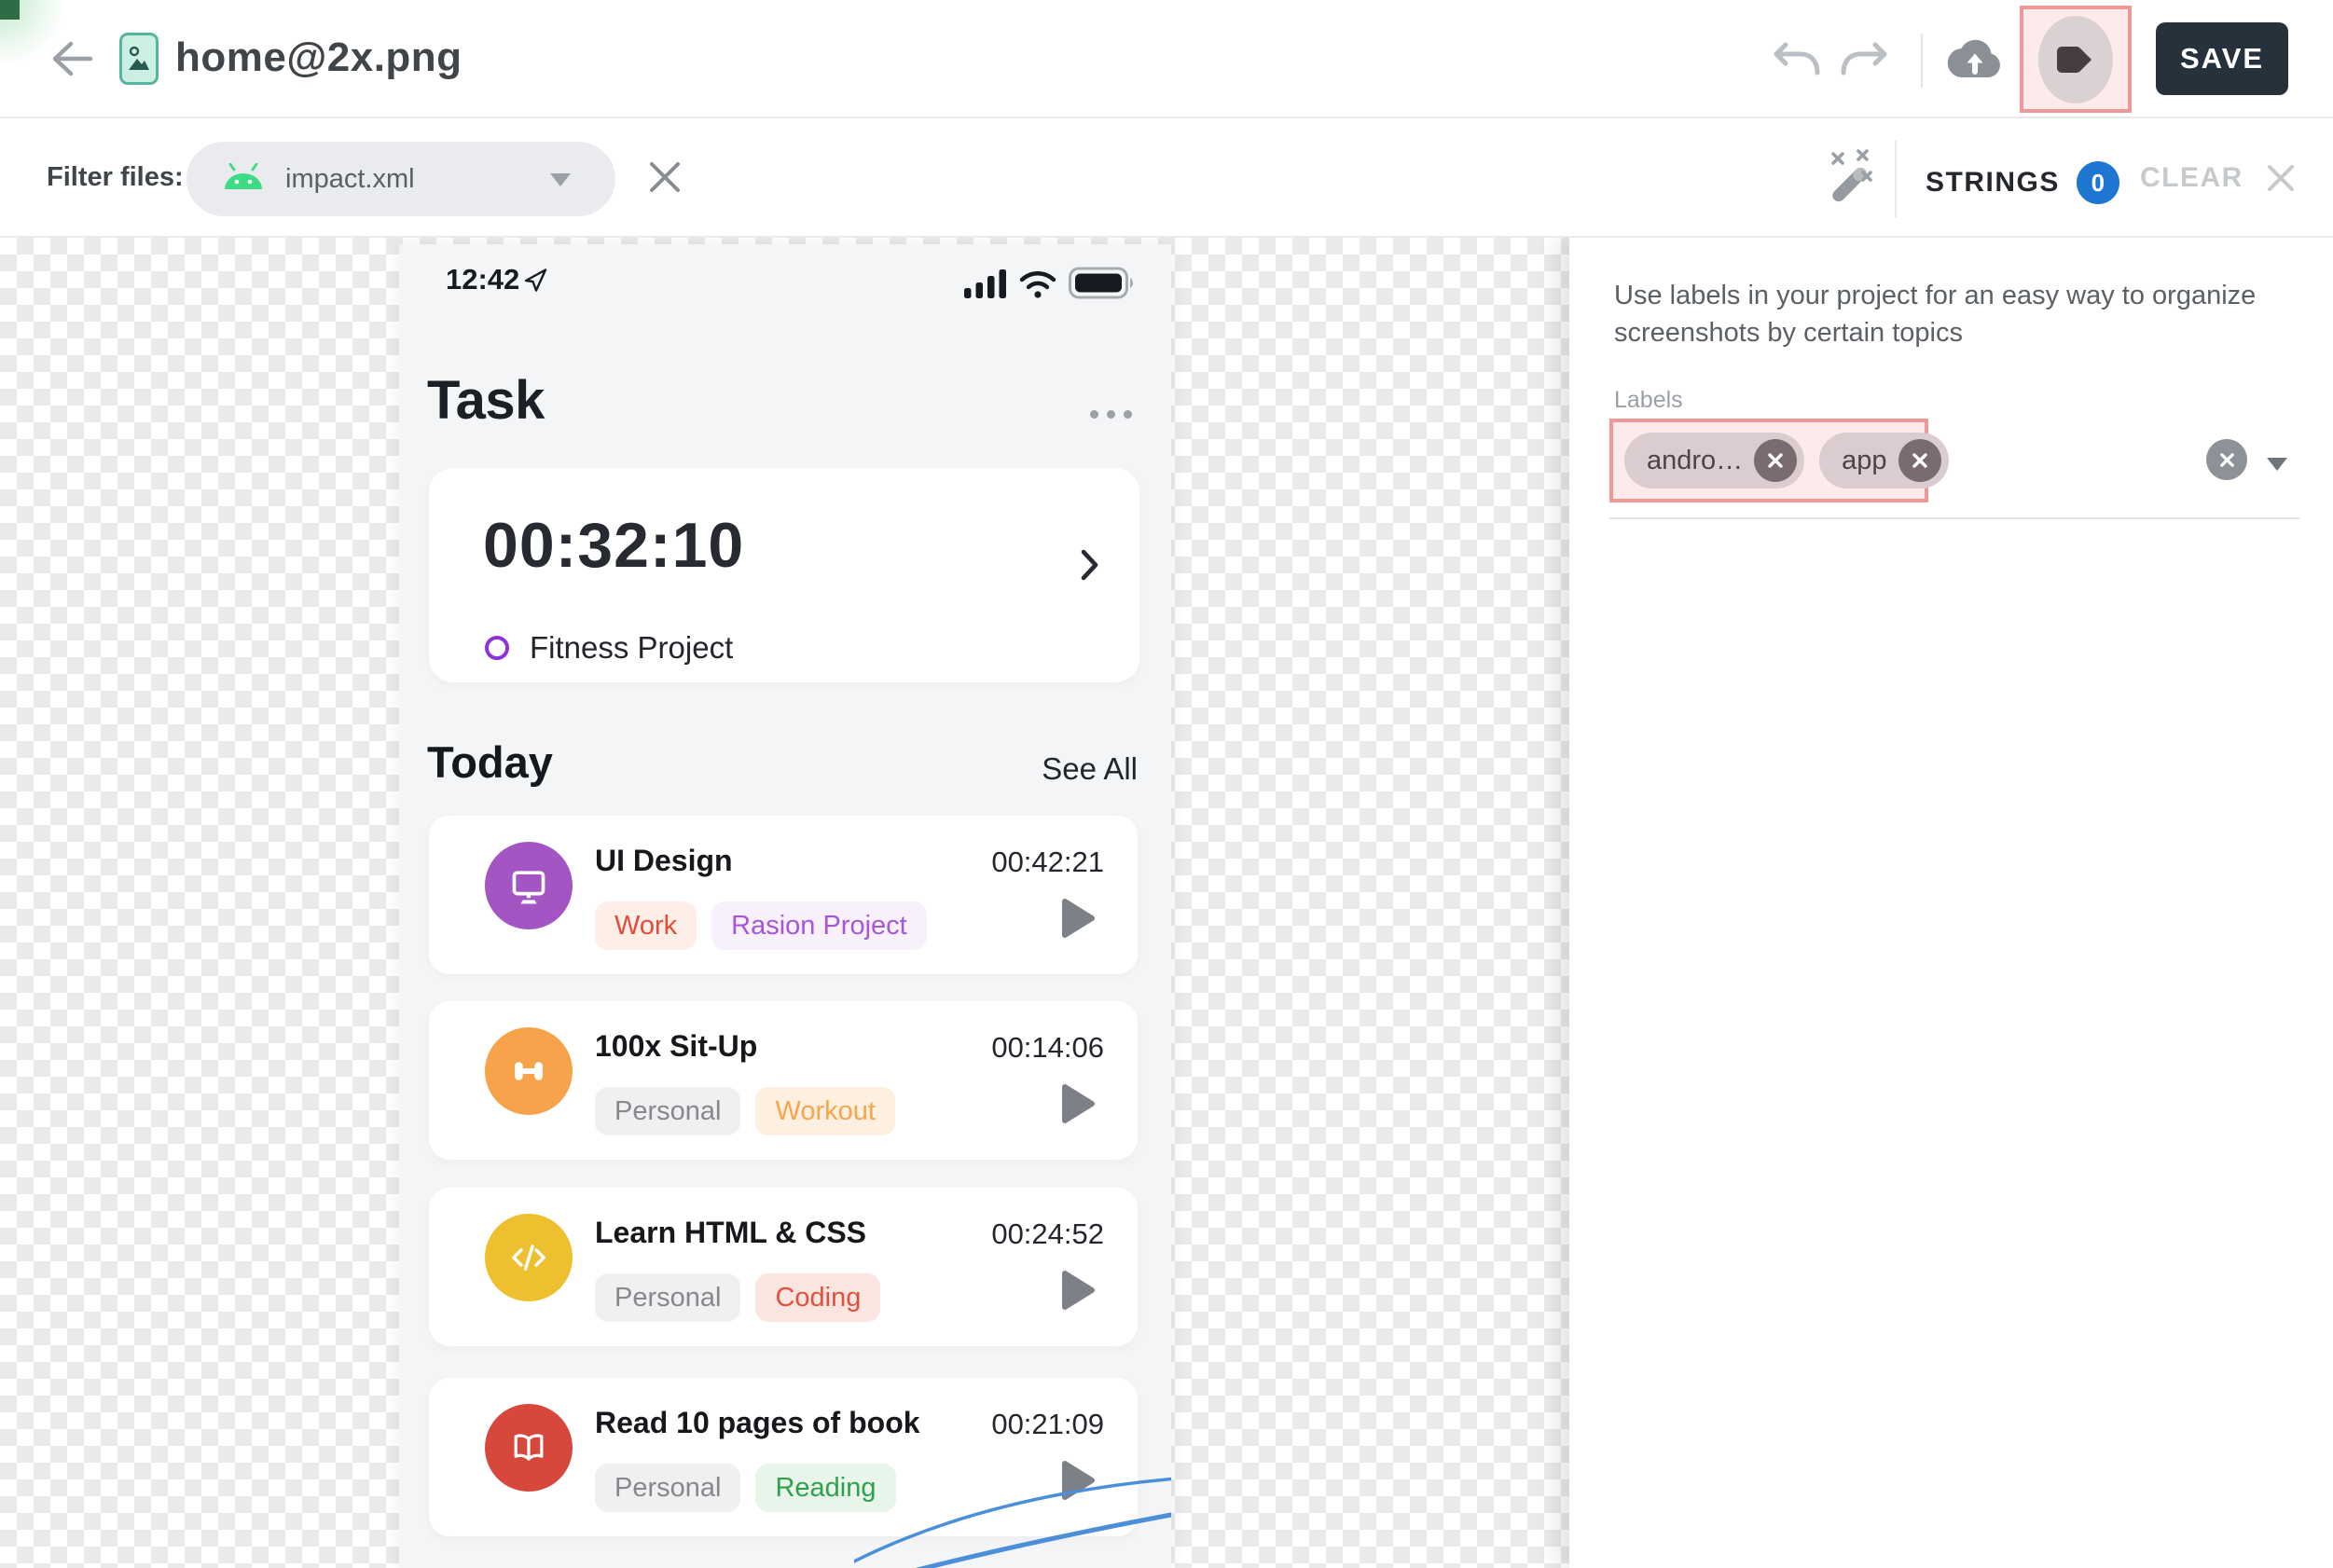 The image size is (2333, 1568). What do you see at coordinates (677, 1046) in the screenshot?
I see `task-title: 100x Sit-Up` at bounding box center [677, 1046].